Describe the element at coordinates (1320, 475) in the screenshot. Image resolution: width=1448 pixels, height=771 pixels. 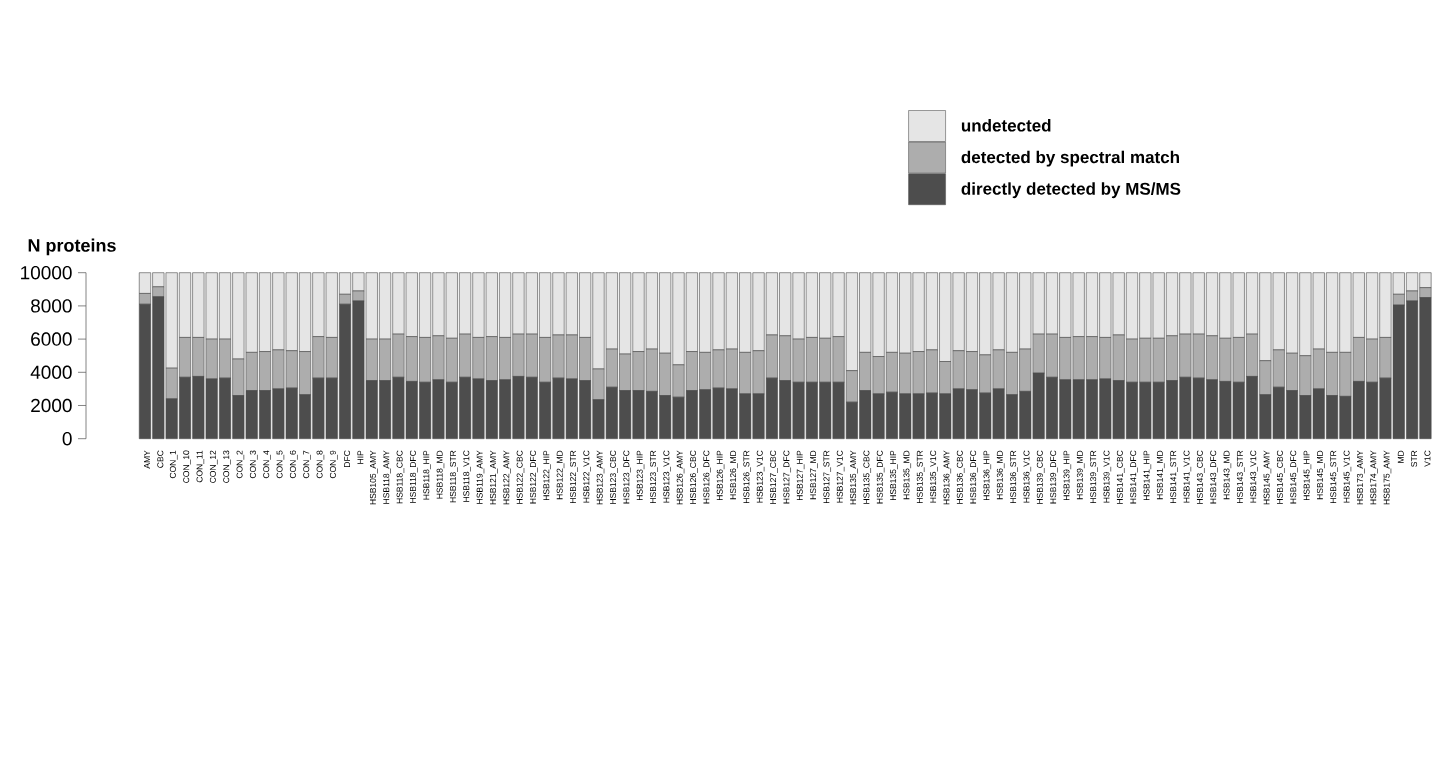
I see `x-tick-label: HSB145_MD` at that location.